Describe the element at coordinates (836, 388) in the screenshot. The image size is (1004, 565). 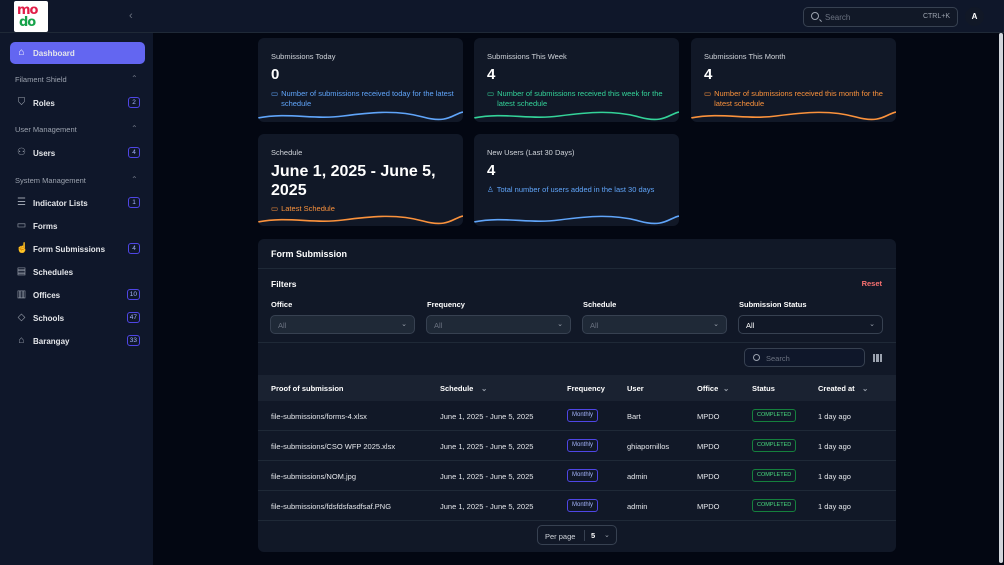
I see `column-header-created: Created at` at that location.